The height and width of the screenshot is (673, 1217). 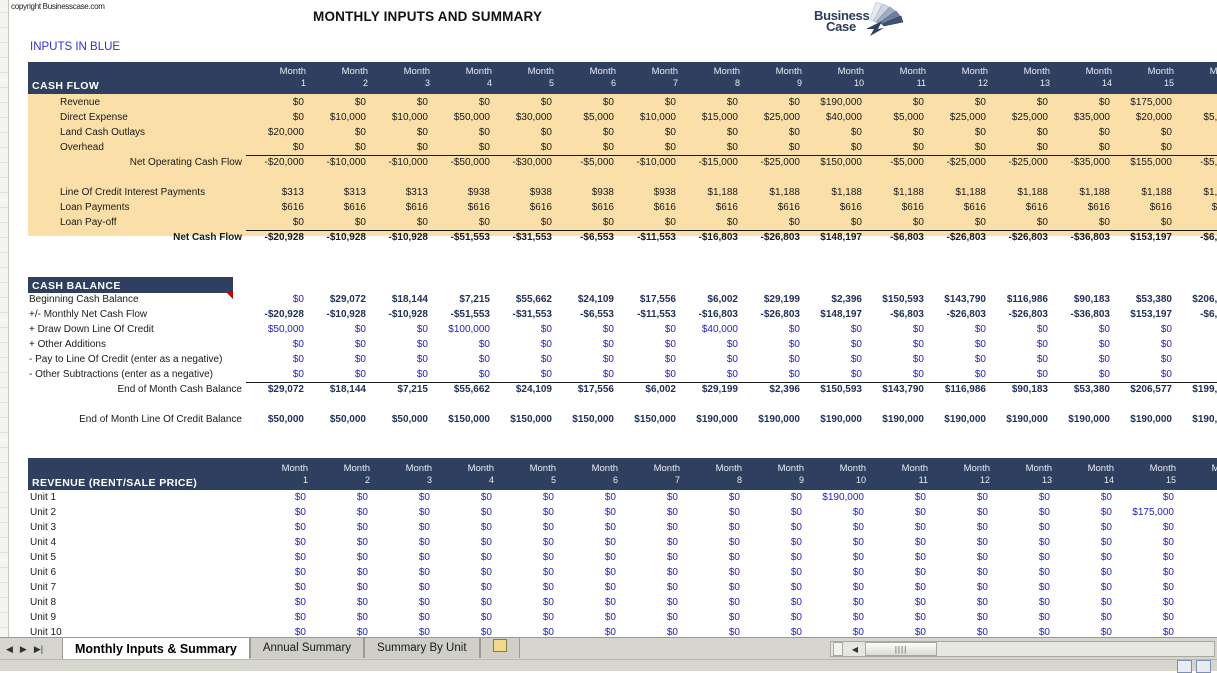 What do you see at coordinates (970, 192) in the screenshot?
I see `data-cell: $1,188` at bounding box center [970, 192].